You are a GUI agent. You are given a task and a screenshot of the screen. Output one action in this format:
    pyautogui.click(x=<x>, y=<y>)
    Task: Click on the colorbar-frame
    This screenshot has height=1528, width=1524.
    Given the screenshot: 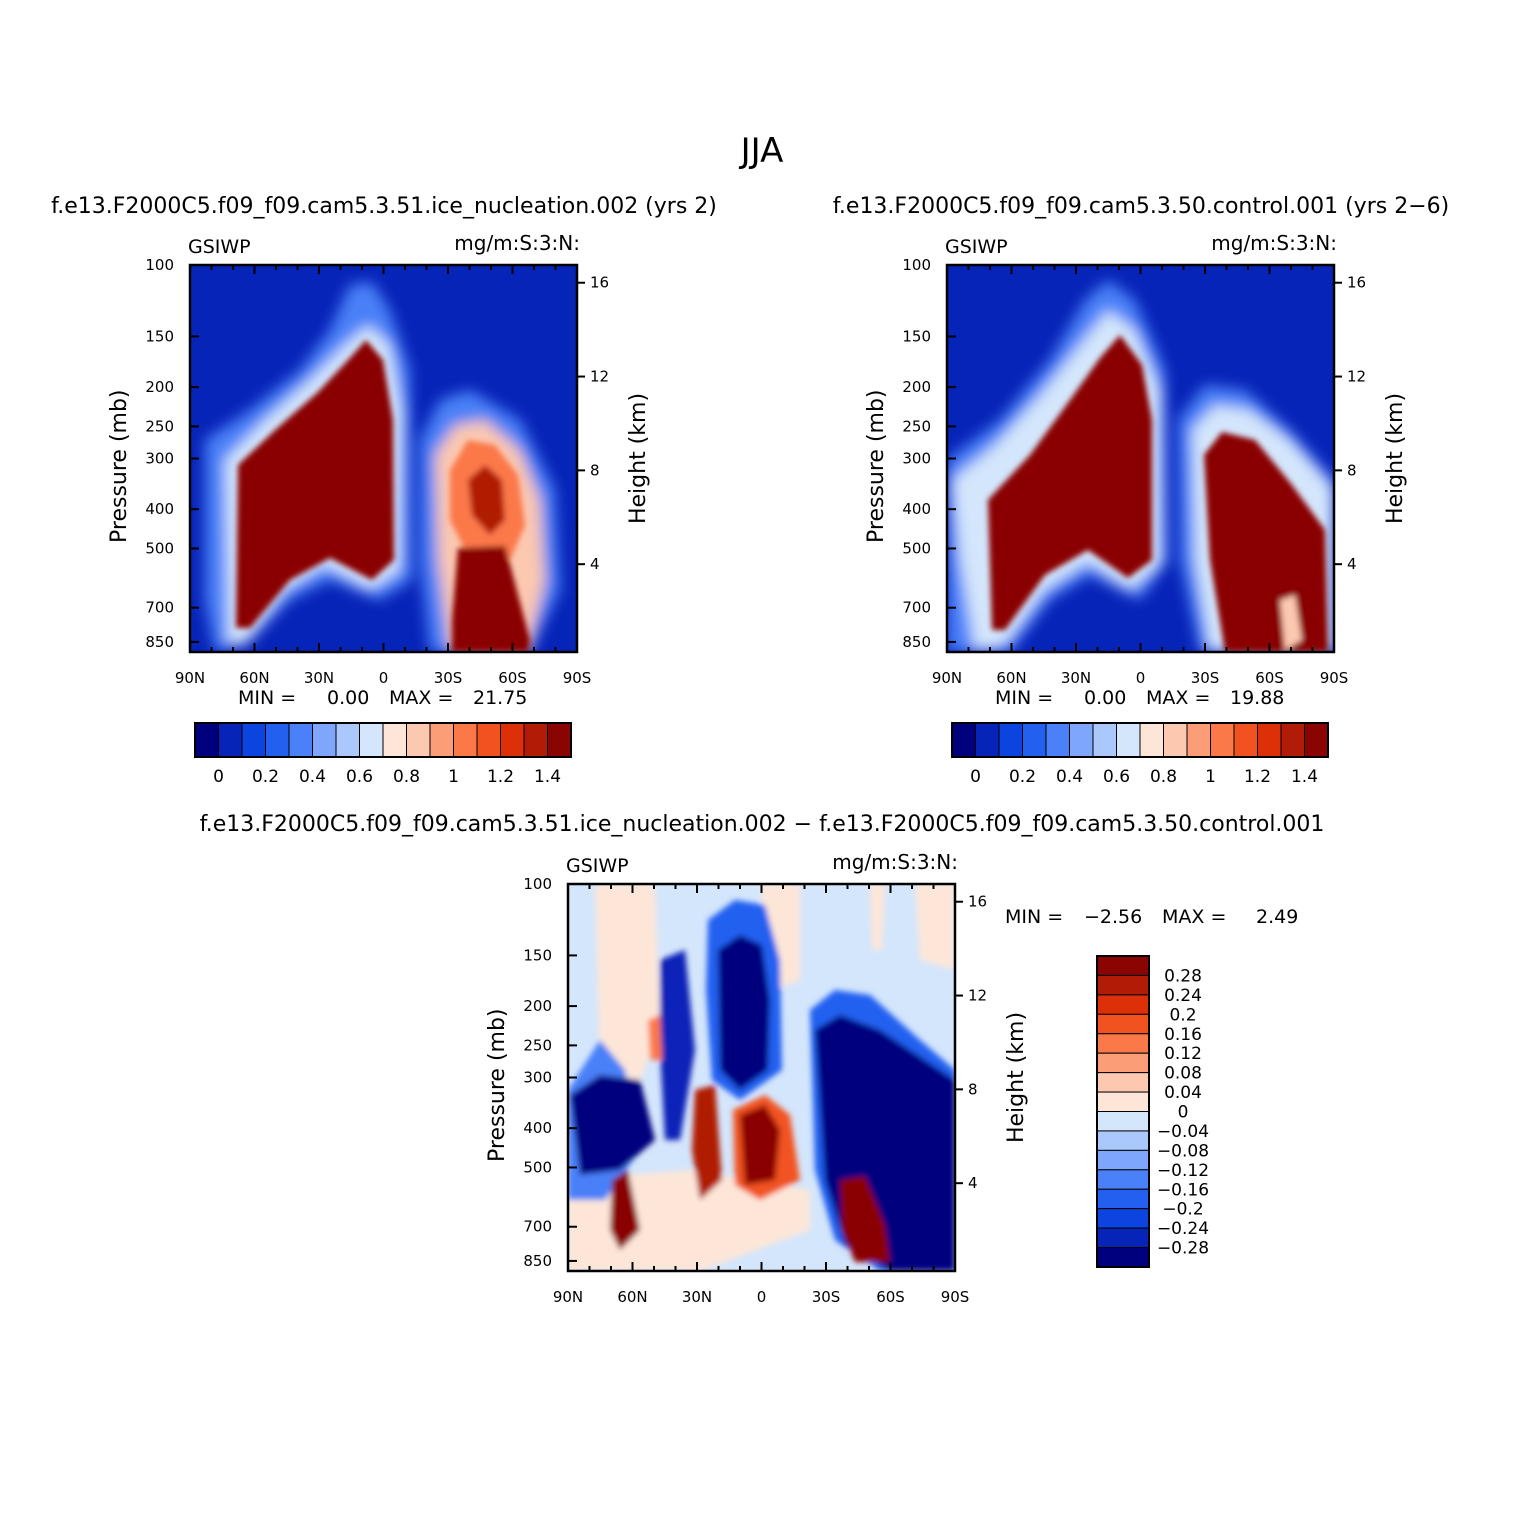 What is the action you would take?
    pyautogui.click(x=1123, y=1111)
    